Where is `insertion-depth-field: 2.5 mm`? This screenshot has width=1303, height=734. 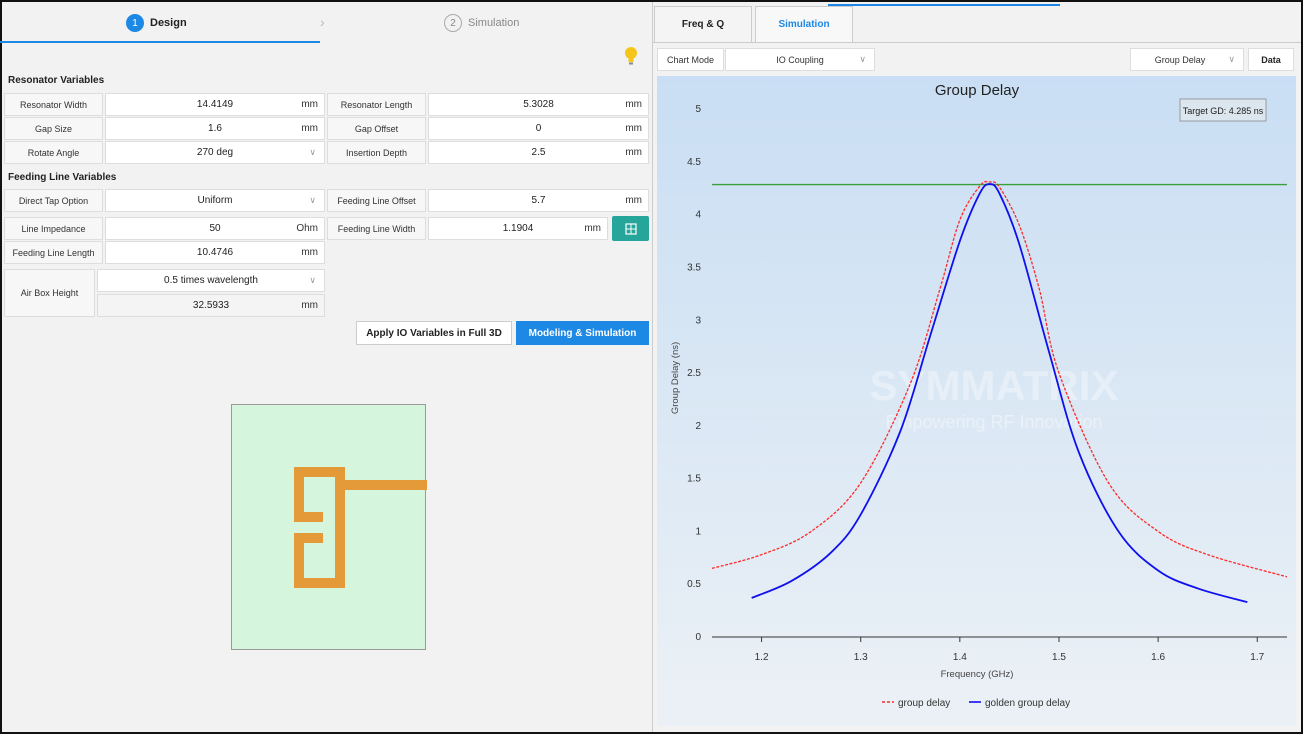
insertion-depth-field: 2.5 mm is located at coordinates (538, 152).